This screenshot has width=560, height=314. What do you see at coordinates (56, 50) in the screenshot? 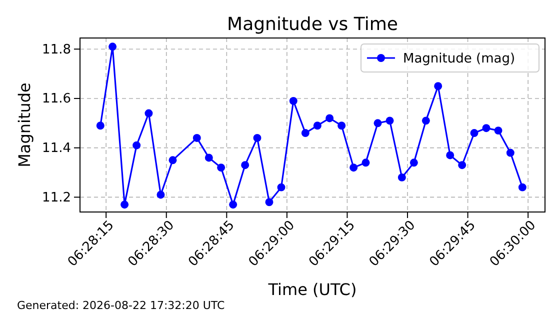
I see `y-tick-label: 11.8` at bounding box center [56, 50].